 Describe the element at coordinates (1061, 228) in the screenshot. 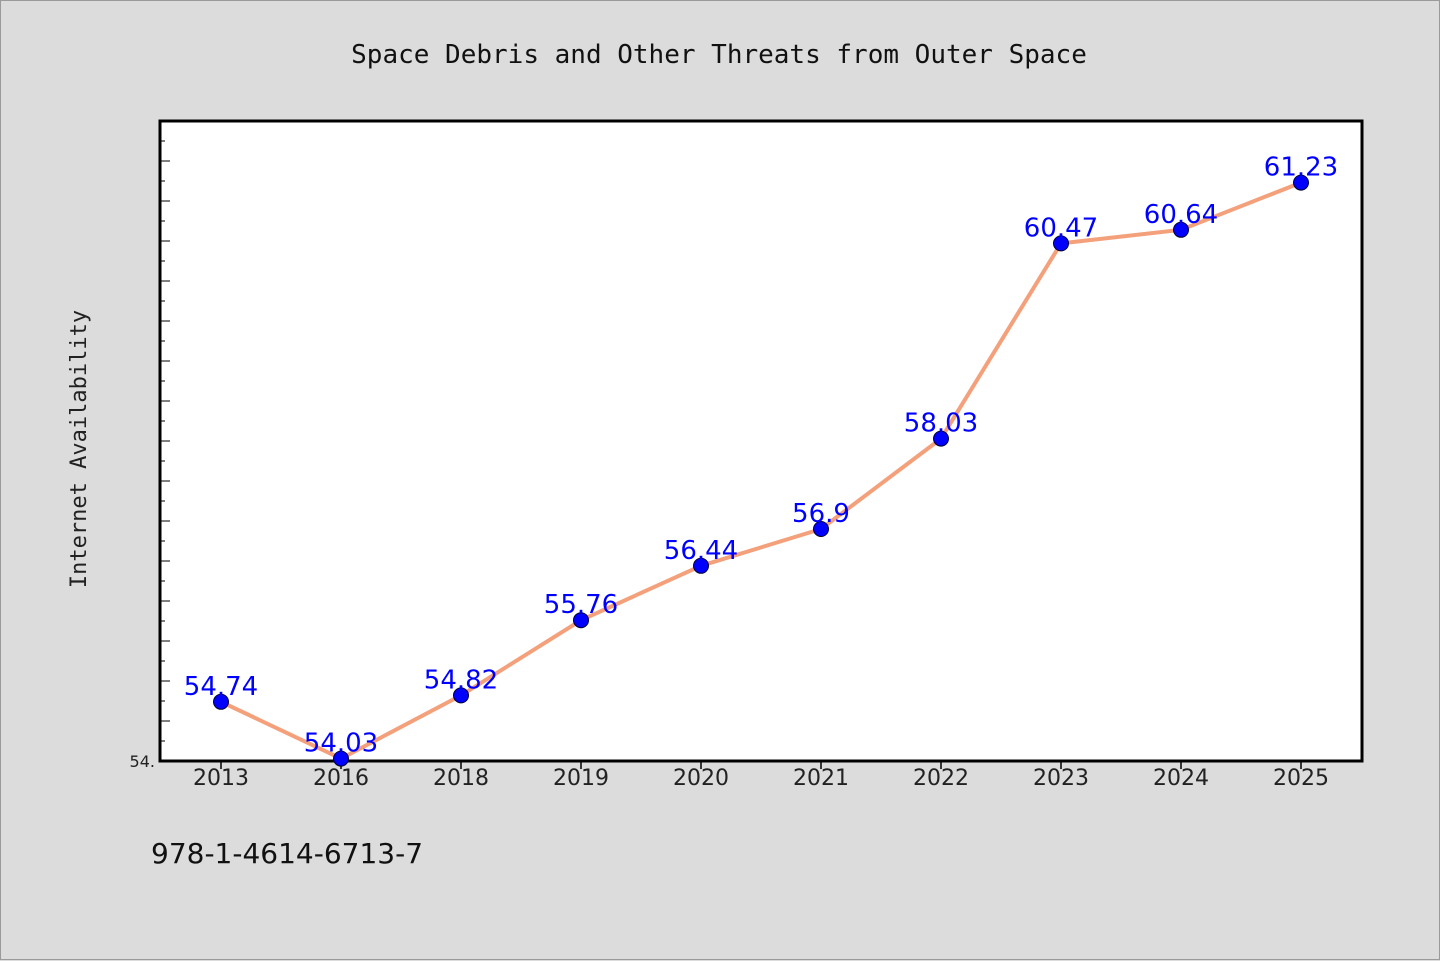

I see `data-label: 60.47` at that location.